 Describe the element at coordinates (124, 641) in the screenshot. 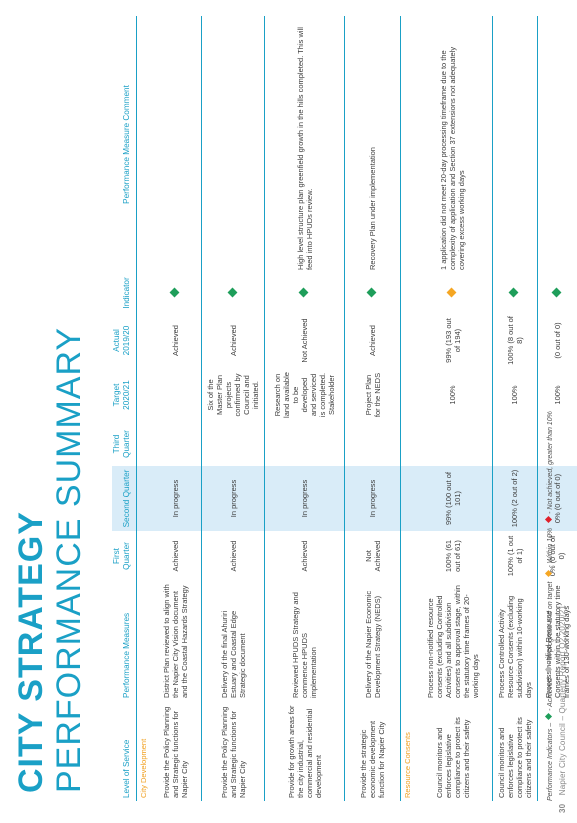

I see `col-header-measures: Performance Measures` at that location.